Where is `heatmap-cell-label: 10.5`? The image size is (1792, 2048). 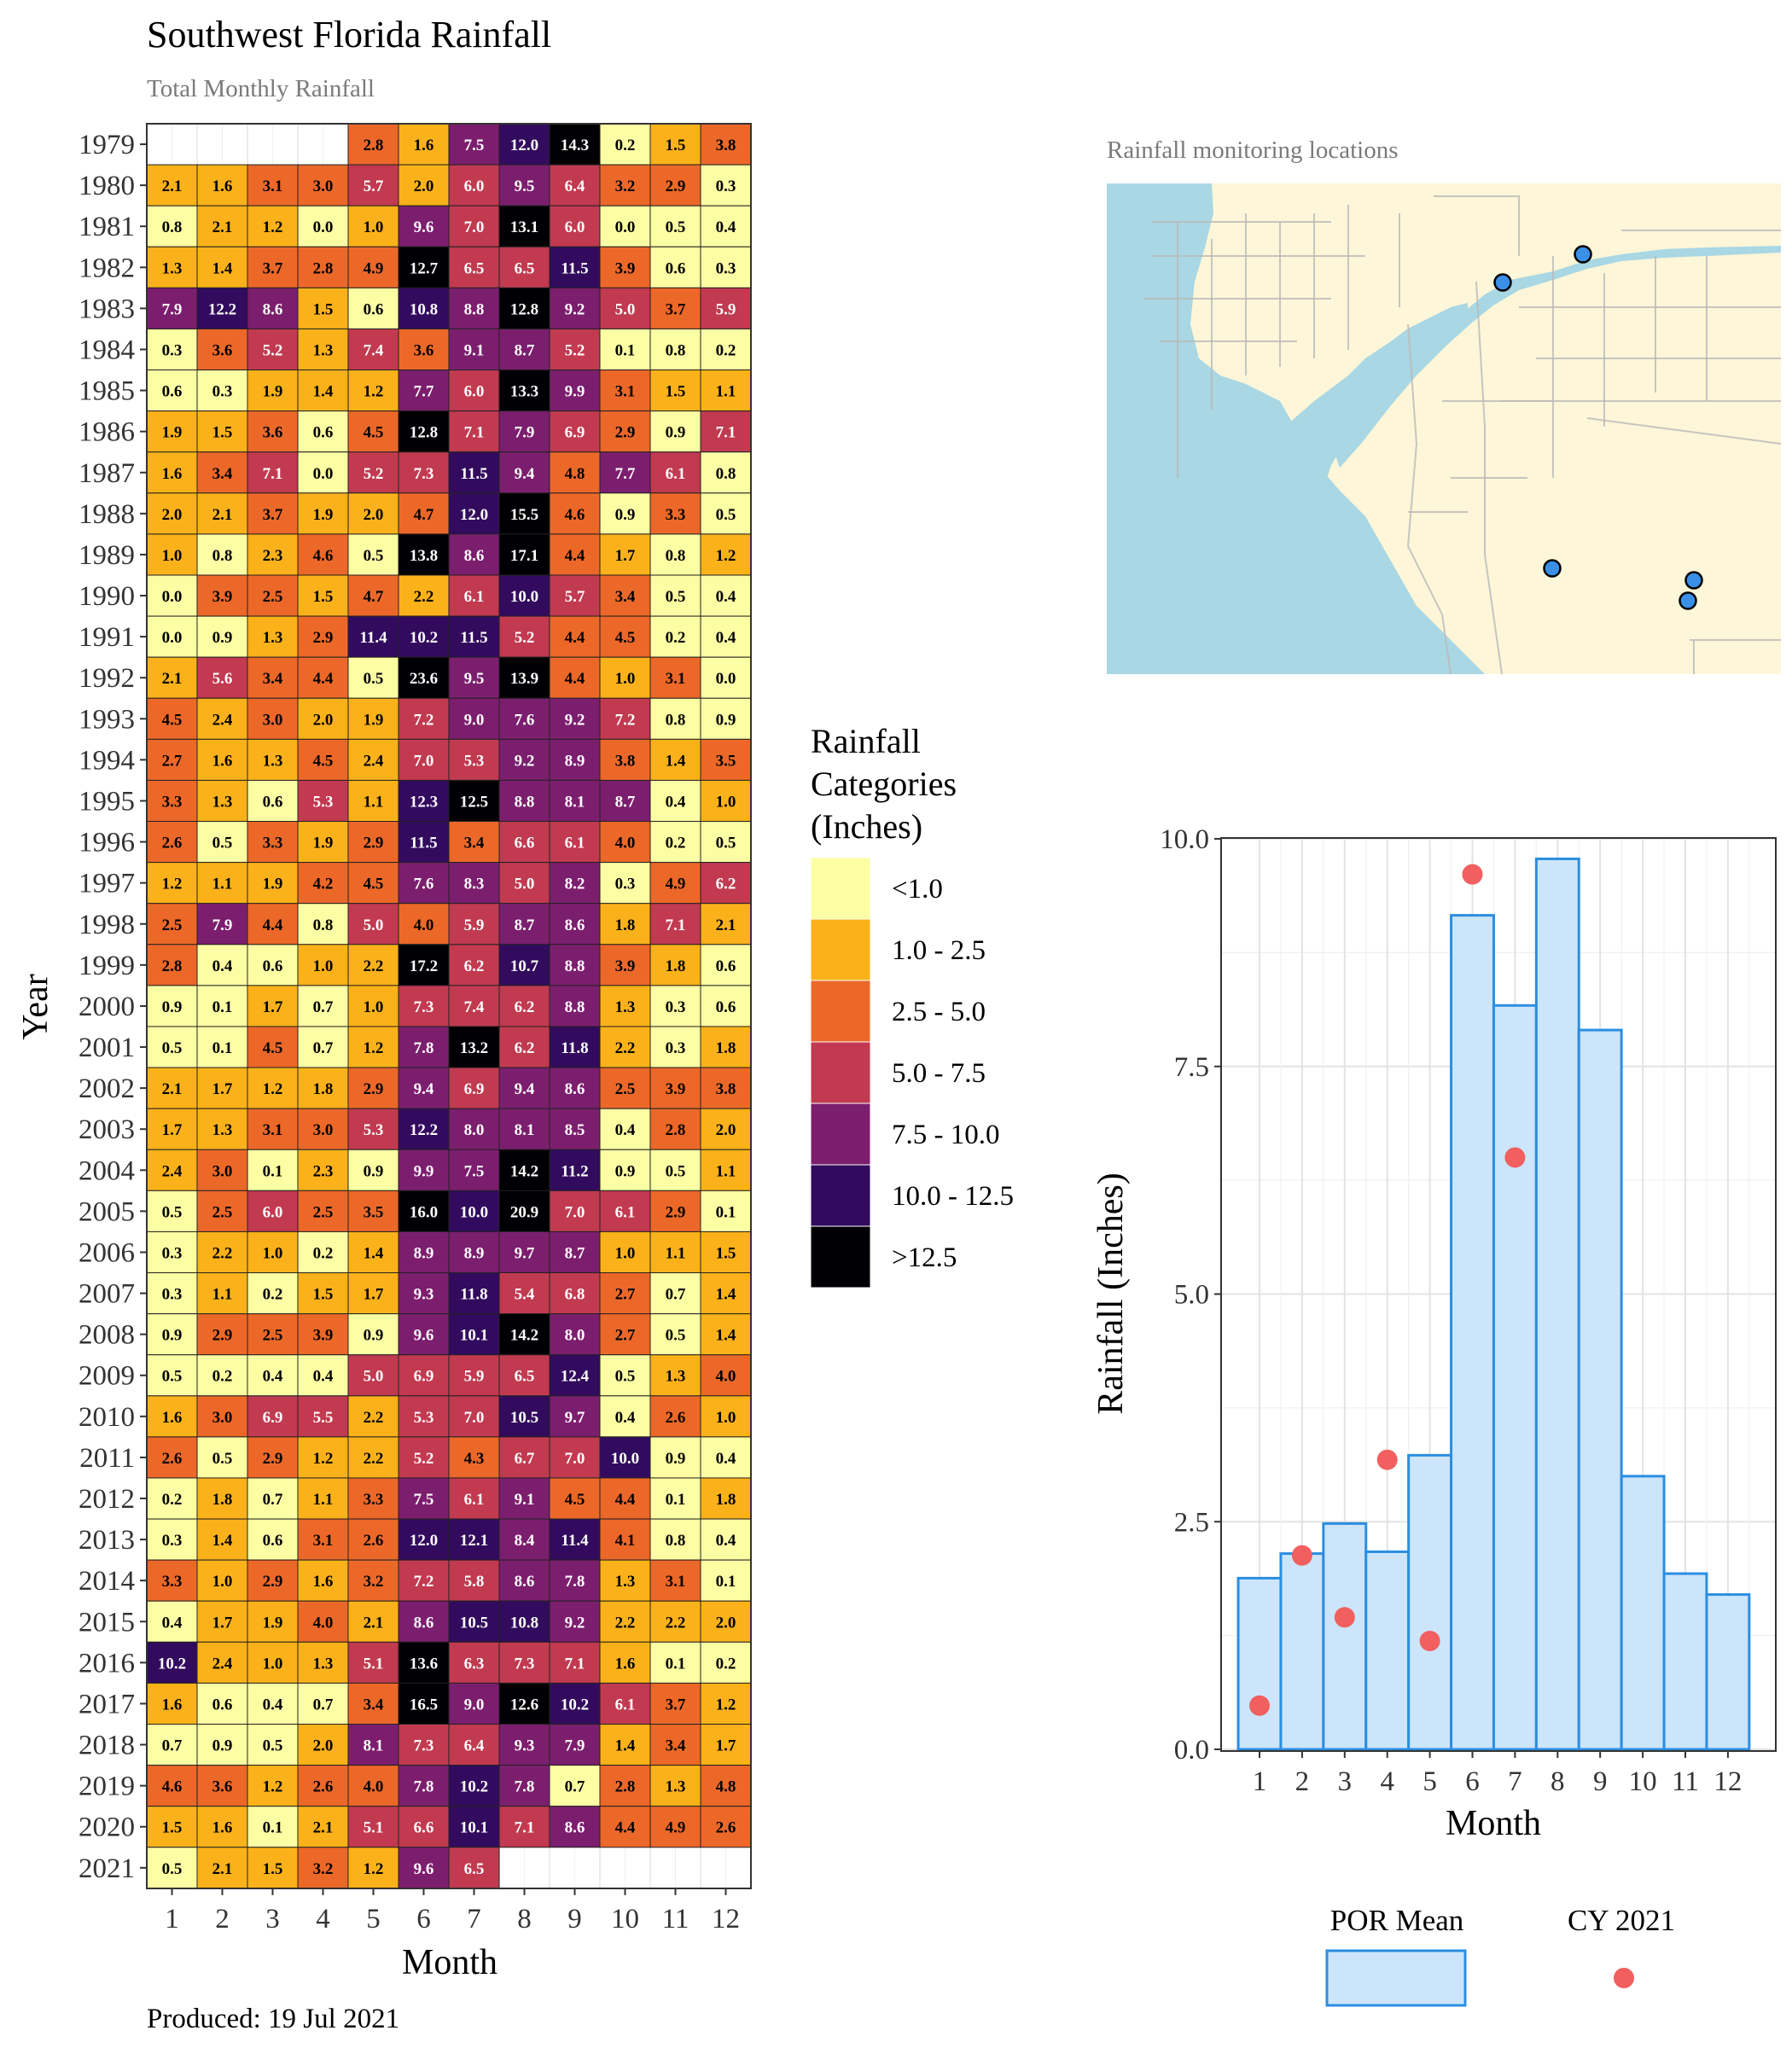 heatmap-cell-label: 10.5 is located at coordinates (524, 1418).